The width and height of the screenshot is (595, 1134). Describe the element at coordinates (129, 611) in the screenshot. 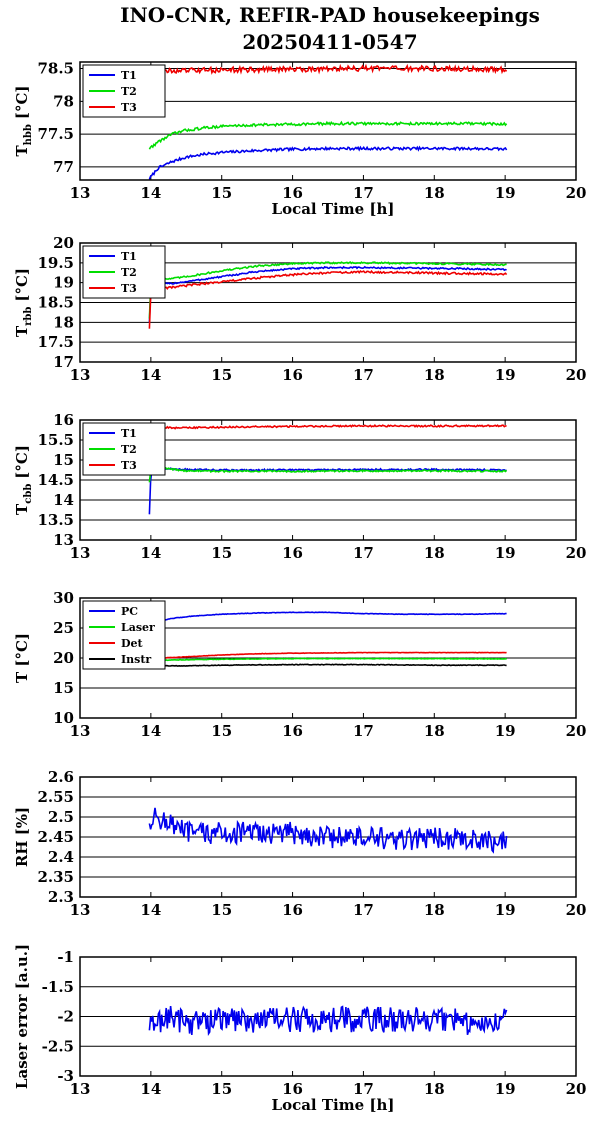

I see `legend-label: PC` at that location.